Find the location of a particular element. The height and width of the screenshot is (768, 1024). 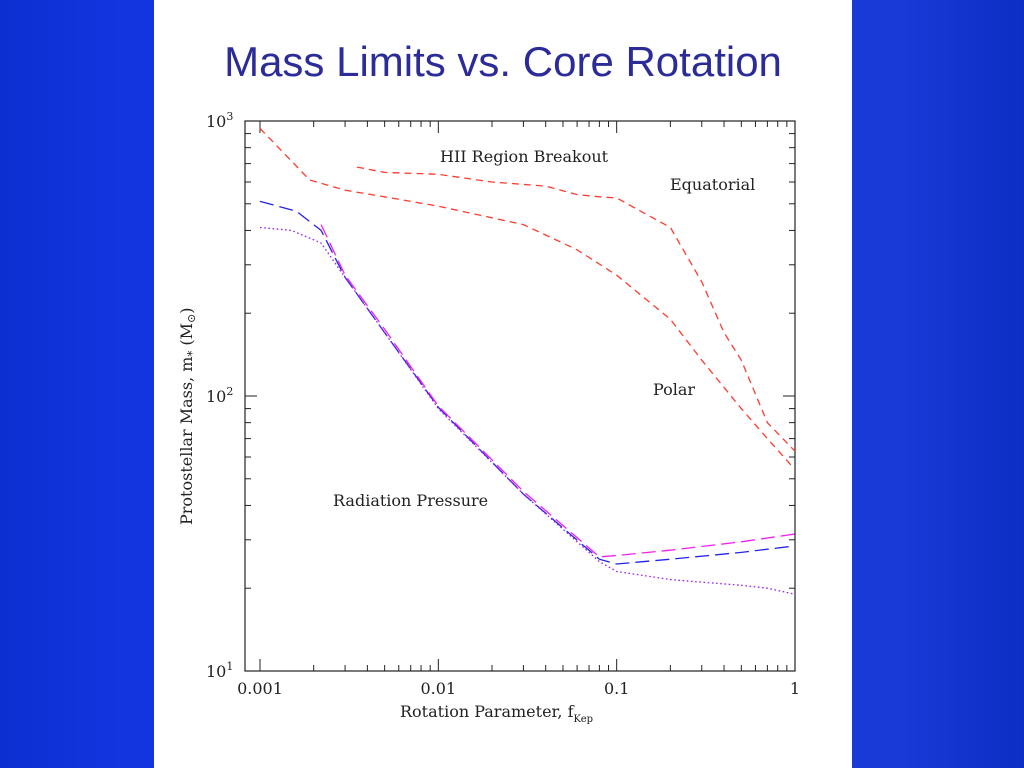

x-tick-label: 0.1 is located at coordinates (616, 688).